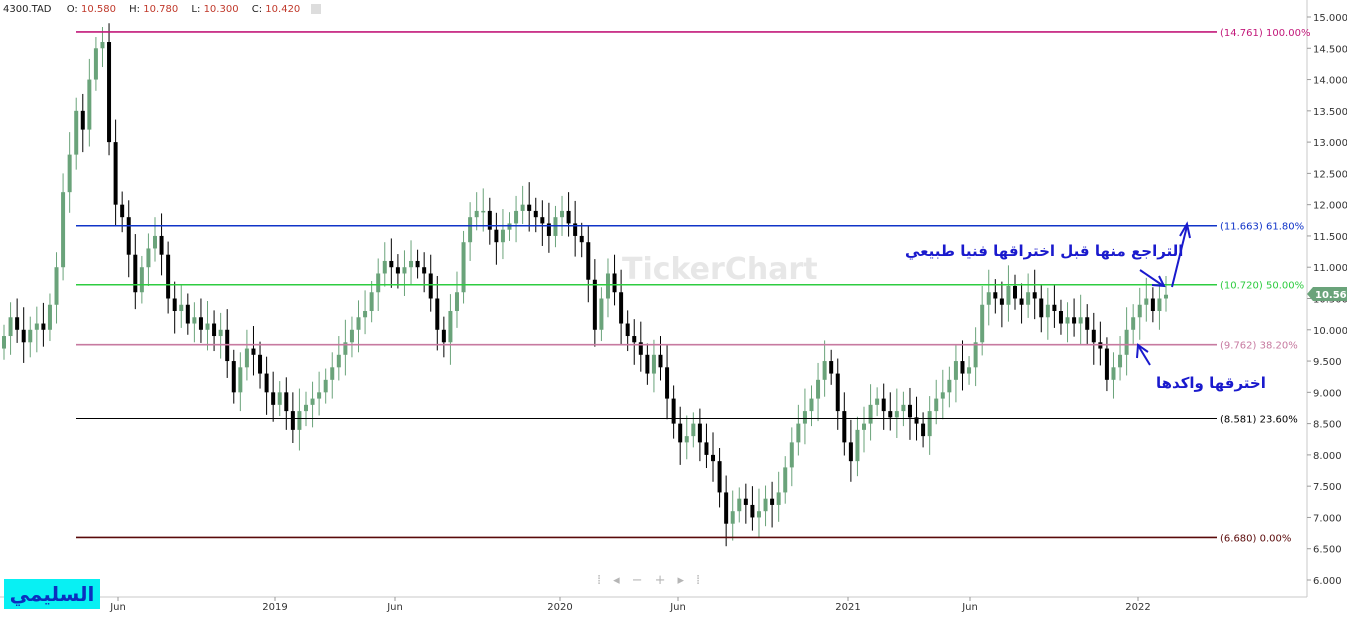  I want to click on brand-label: السليمي, so click(52, 594).